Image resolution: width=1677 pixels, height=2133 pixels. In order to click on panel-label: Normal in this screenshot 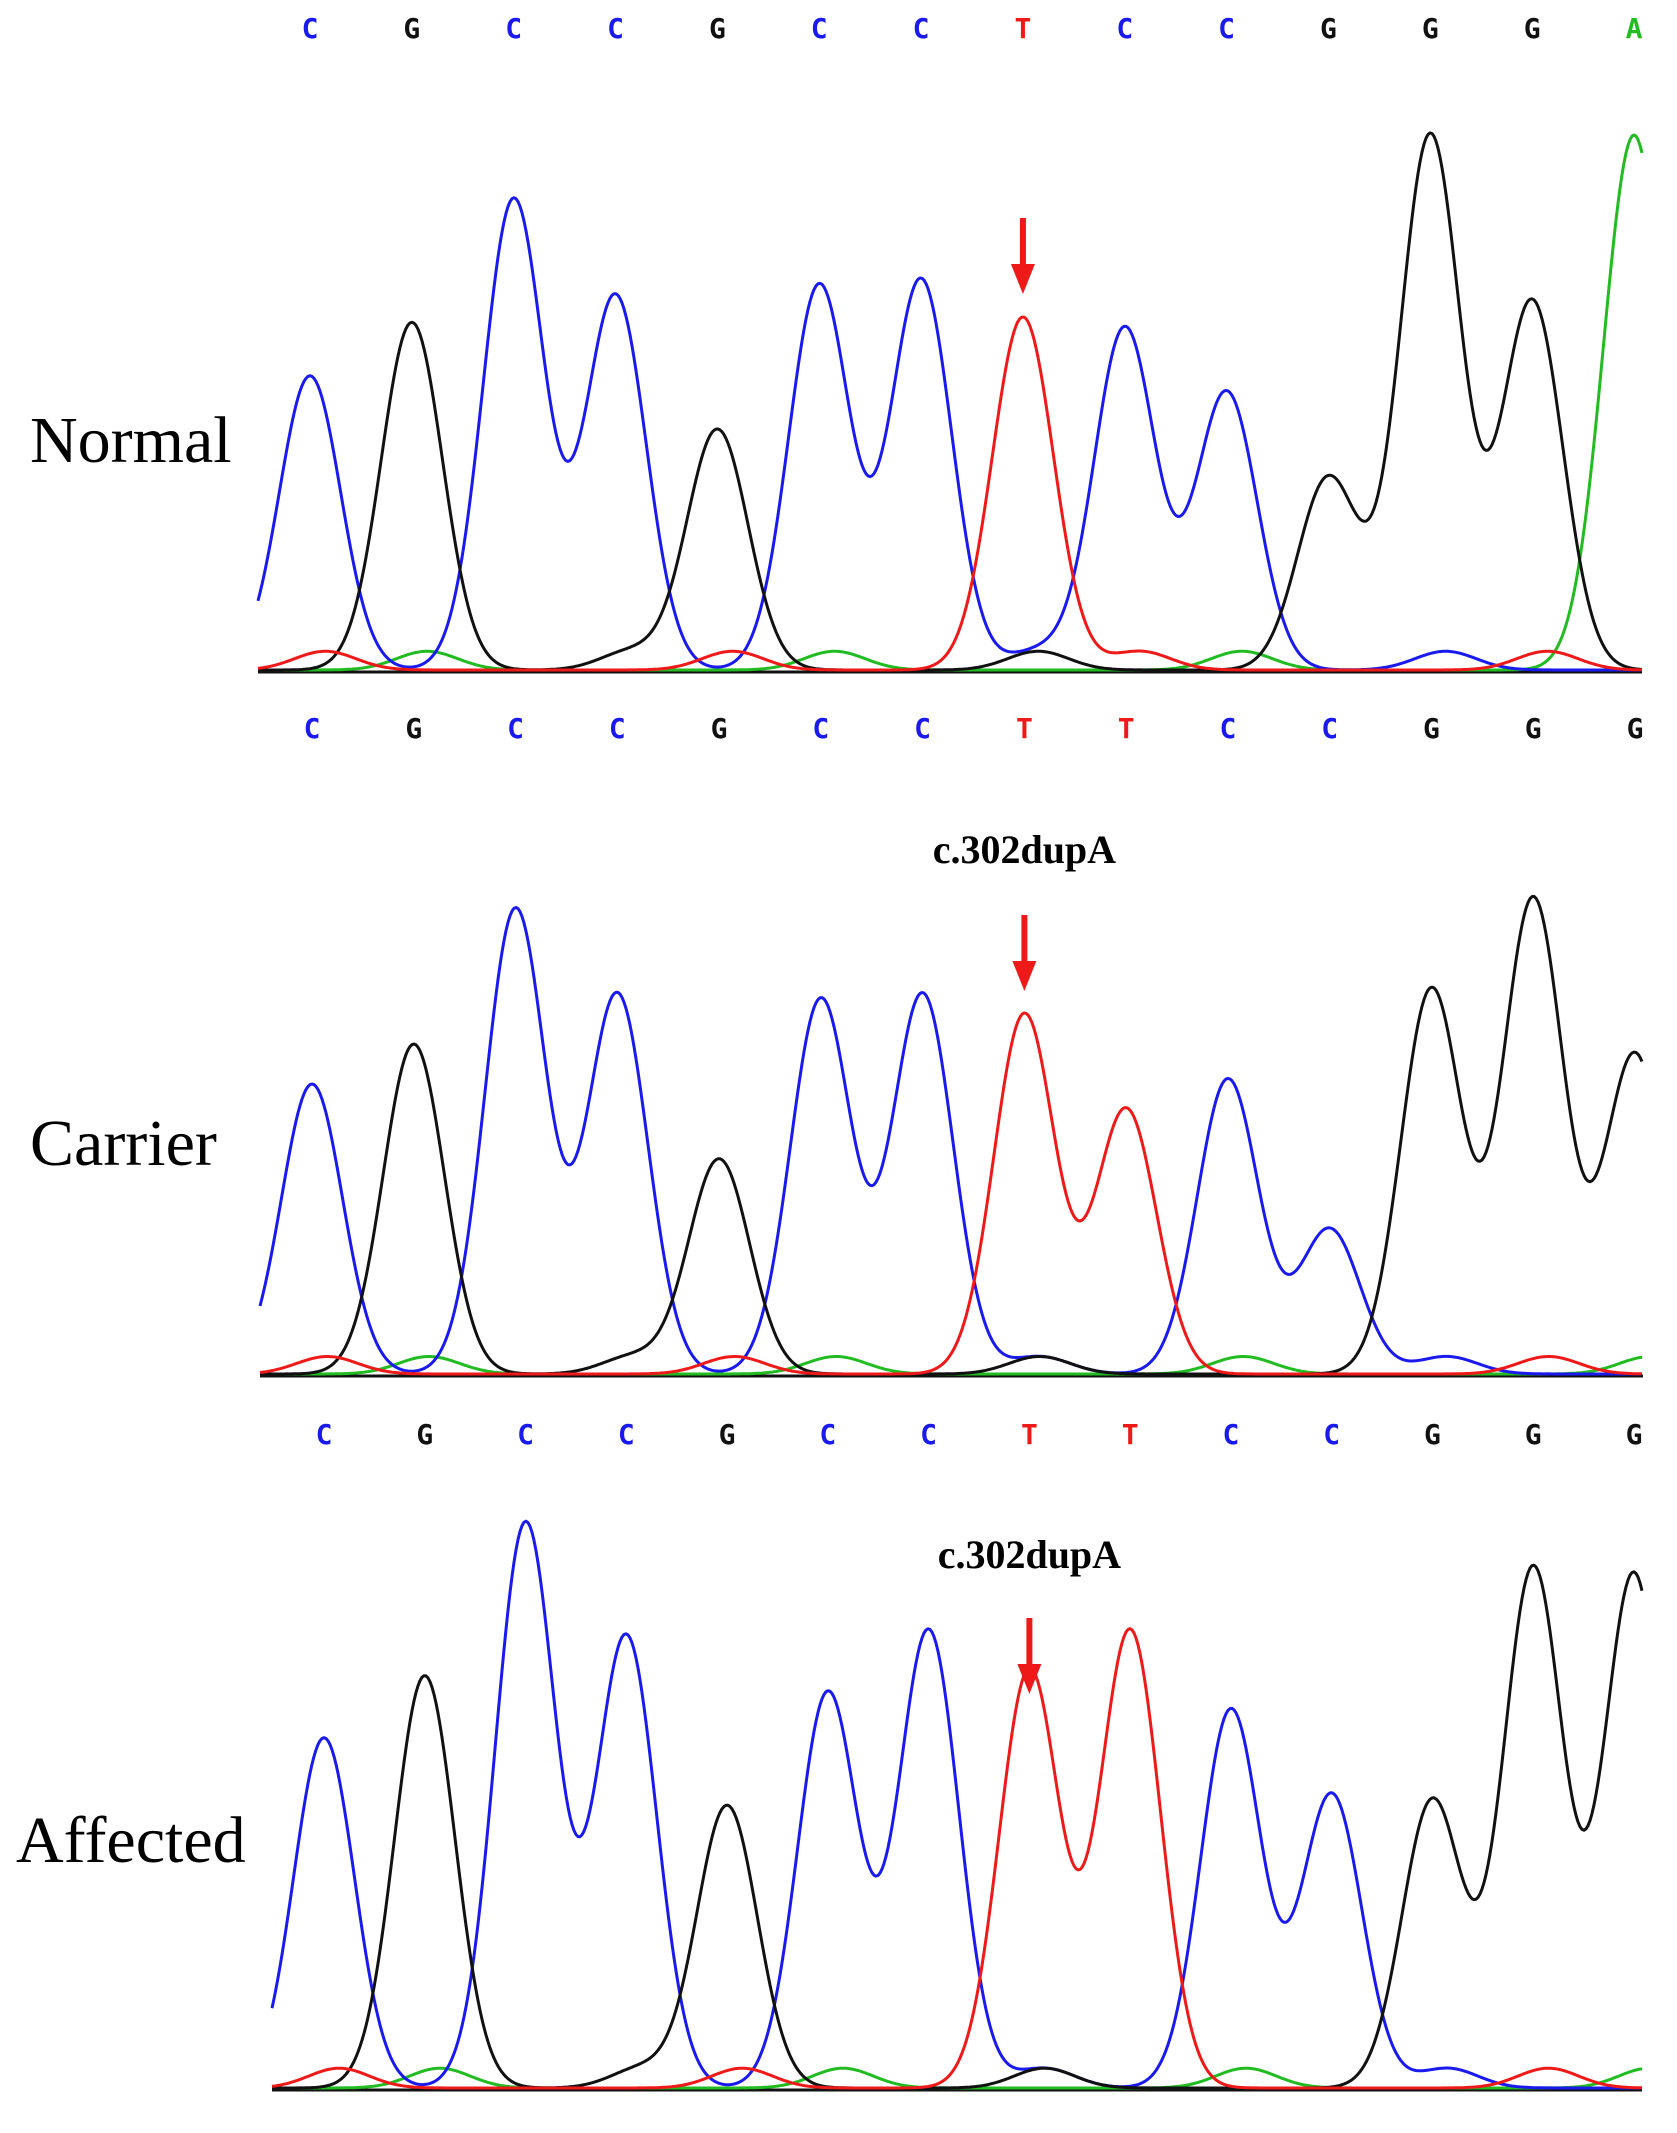, I will do `click(131, 440)`.